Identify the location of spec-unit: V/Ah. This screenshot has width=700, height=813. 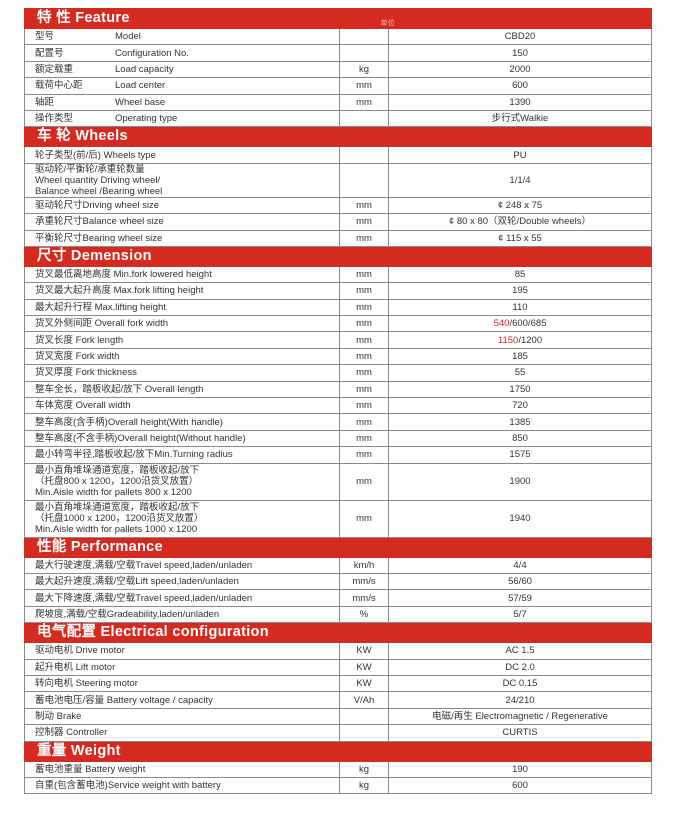
(364, 700).